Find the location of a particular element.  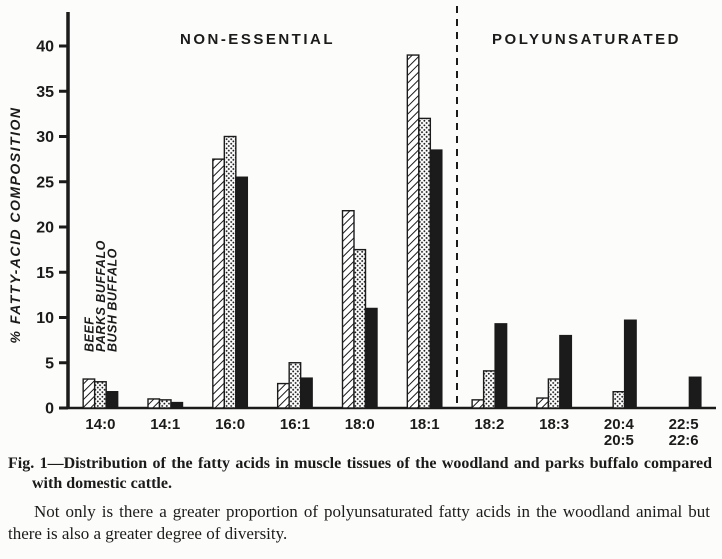

series-label-parks-buffalo: PARKS BUFFALO is located at coordinates (101, 296).